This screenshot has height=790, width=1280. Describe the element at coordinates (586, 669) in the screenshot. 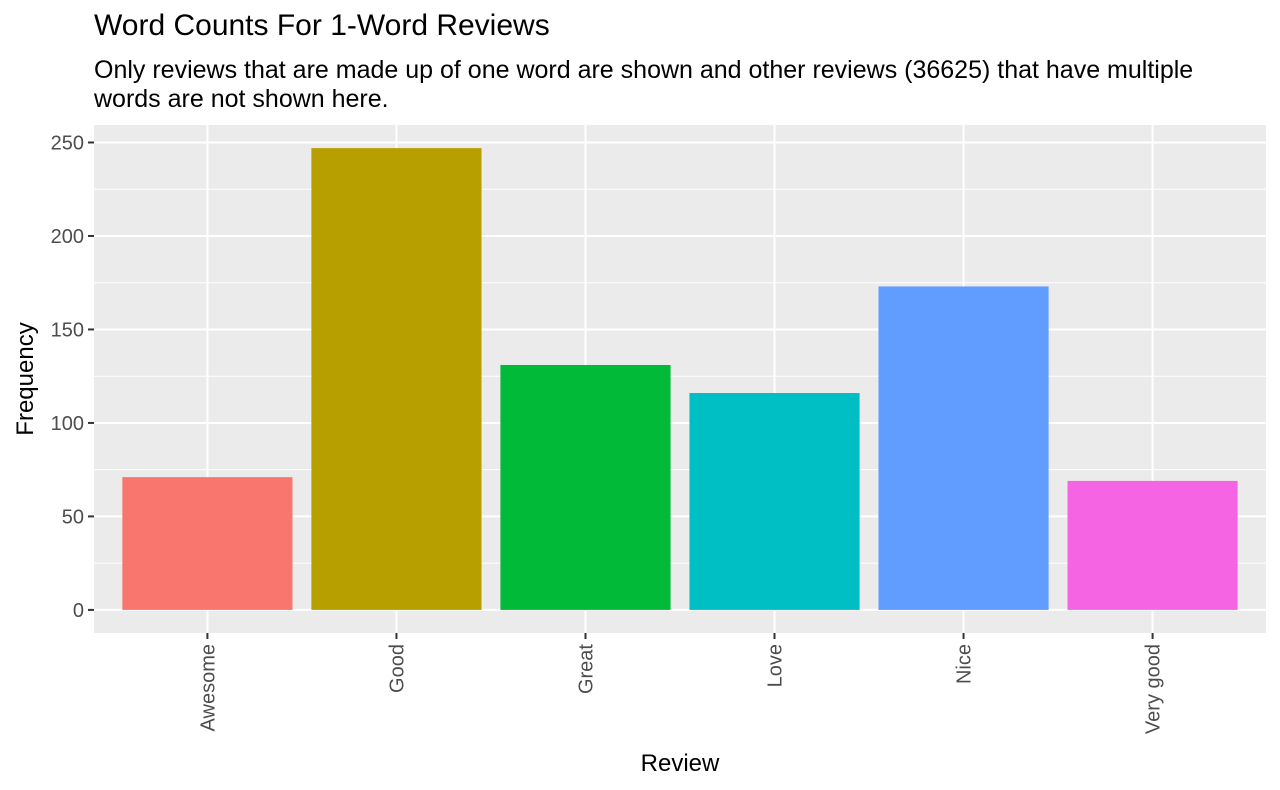

I see `x-tick-label: Great` at that location.